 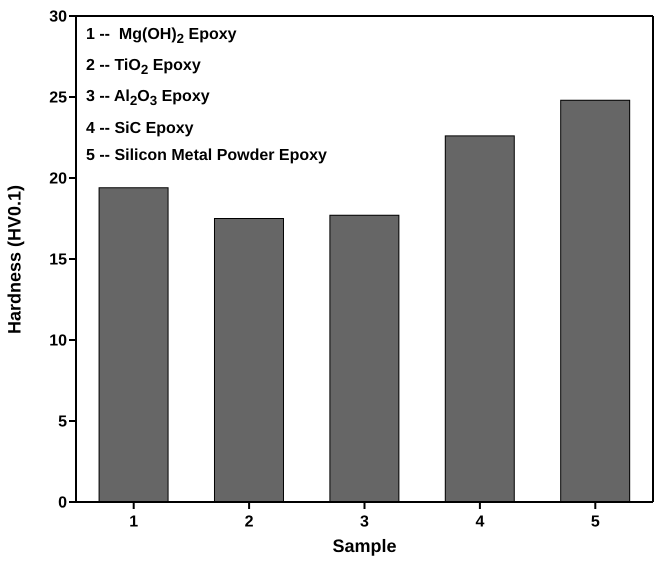 I want to click on y-tick-label: 20, so click(x=58, y=179).